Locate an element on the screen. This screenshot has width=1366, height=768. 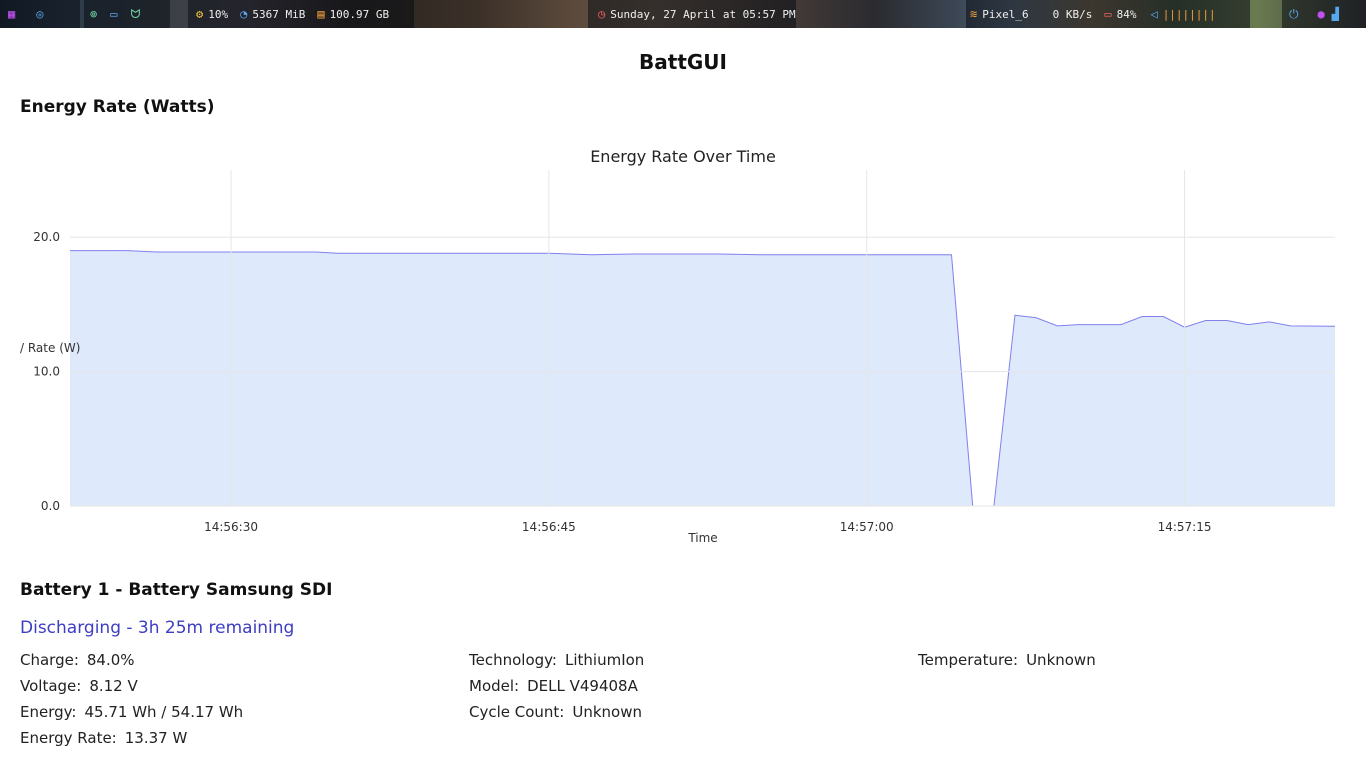
folder-icon: ▭ is located at coordinates (114, 14).